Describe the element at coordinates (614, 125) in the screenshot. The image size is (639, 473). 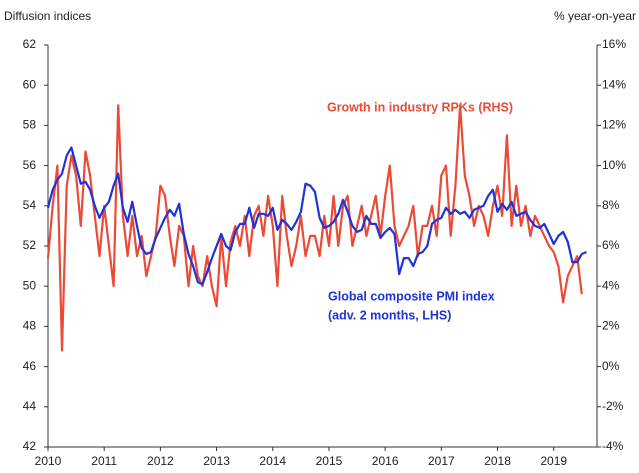
I see `y2-tick-label: 12%` at that location.